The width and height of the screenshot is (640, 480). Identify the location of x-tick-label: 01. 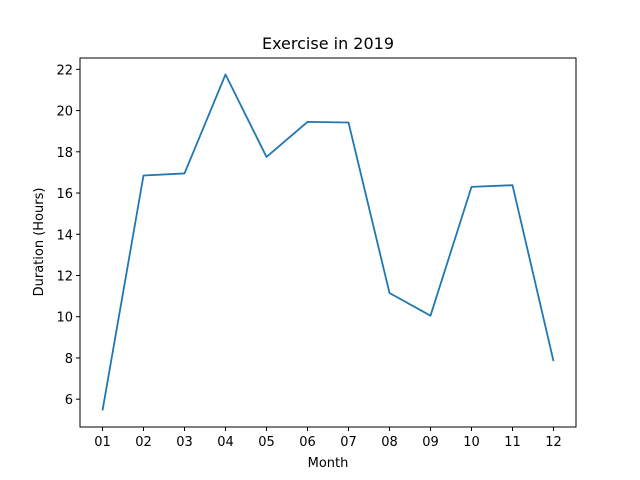
(102, 442).